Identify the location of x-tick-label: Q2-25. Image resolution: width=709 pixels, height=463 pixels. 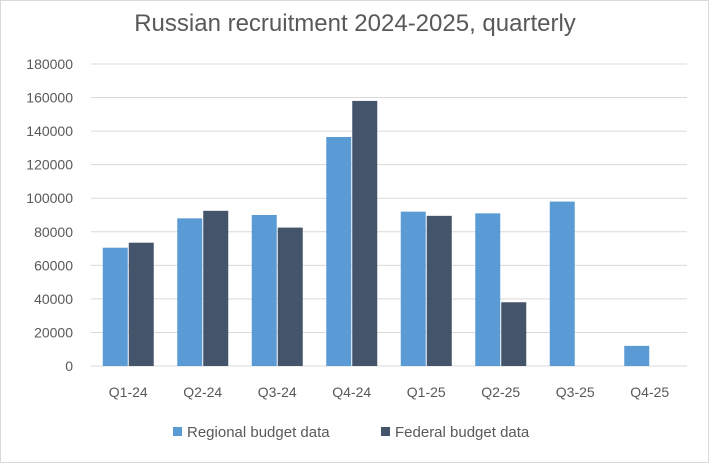
(500, 392).